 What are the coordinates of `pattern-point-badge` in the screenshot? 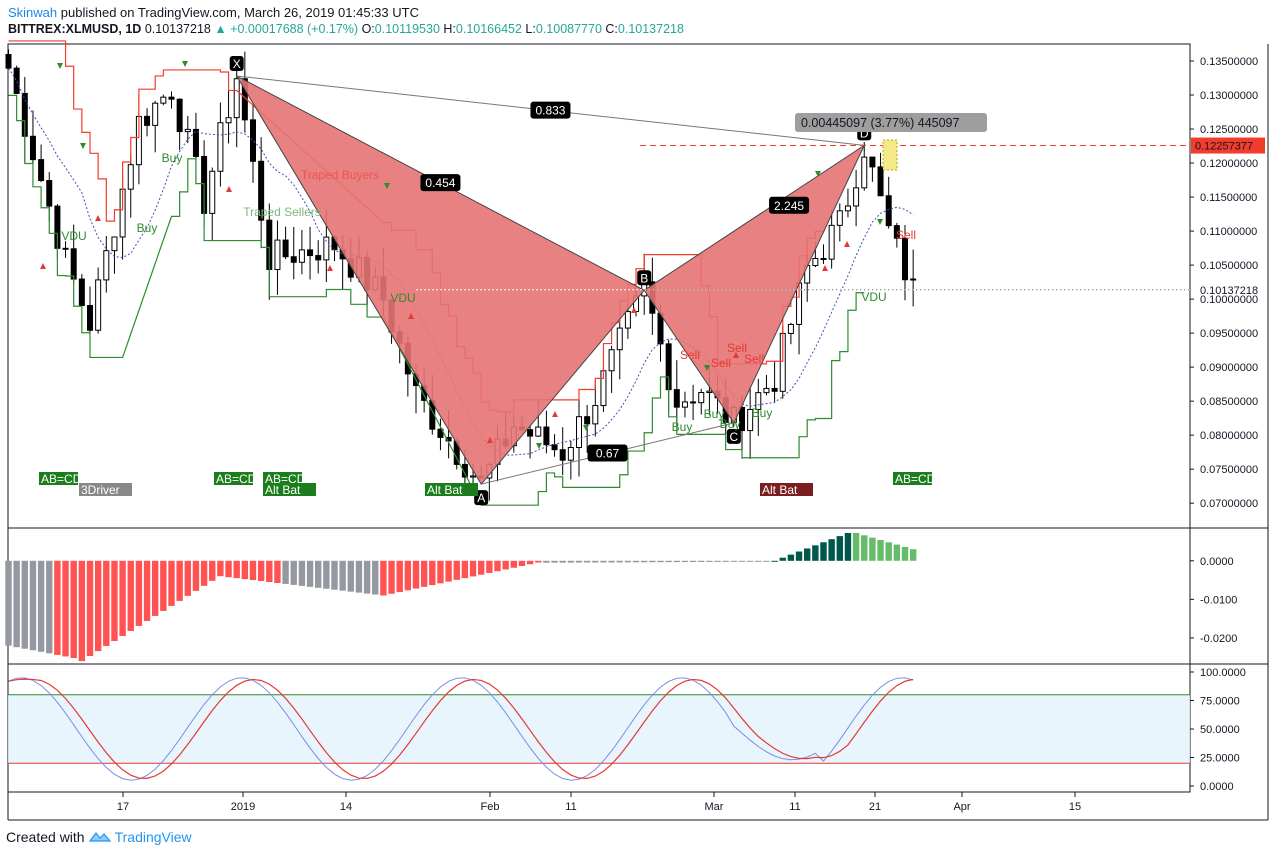 It's located at (644, 278).